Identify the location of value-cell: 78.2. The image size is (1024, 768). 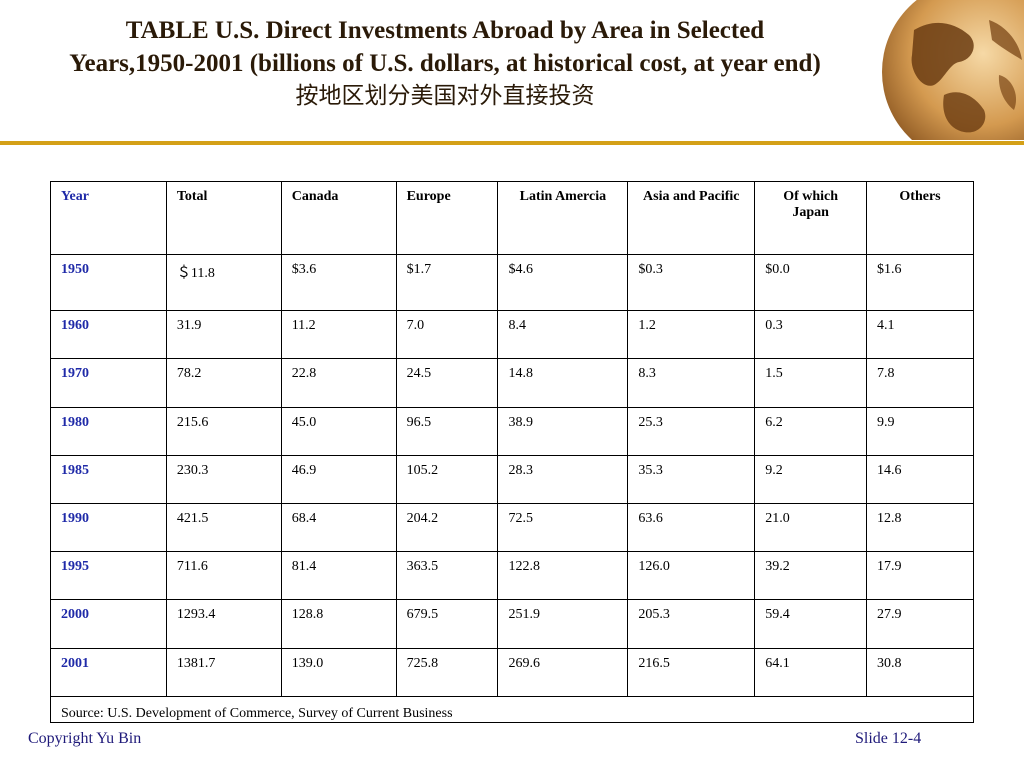
(223, 383).